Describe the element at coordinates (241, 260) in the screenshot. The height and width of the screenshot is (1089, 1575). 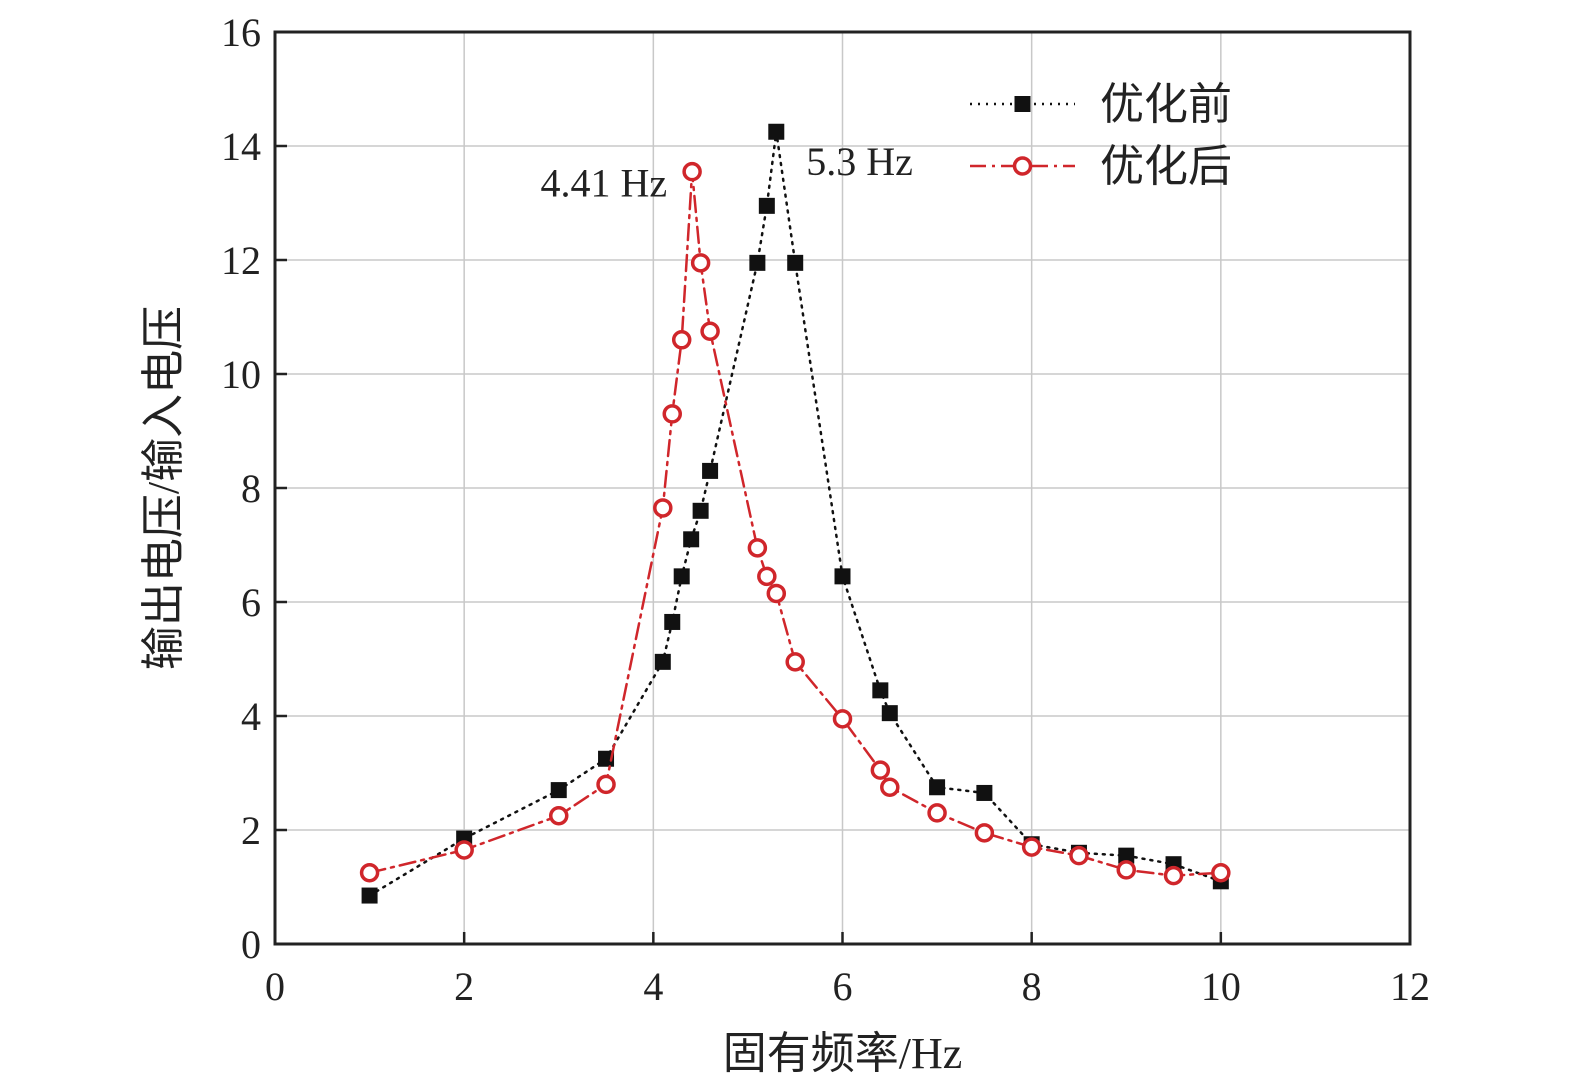
I see `y-tick-label: 12` at that location.